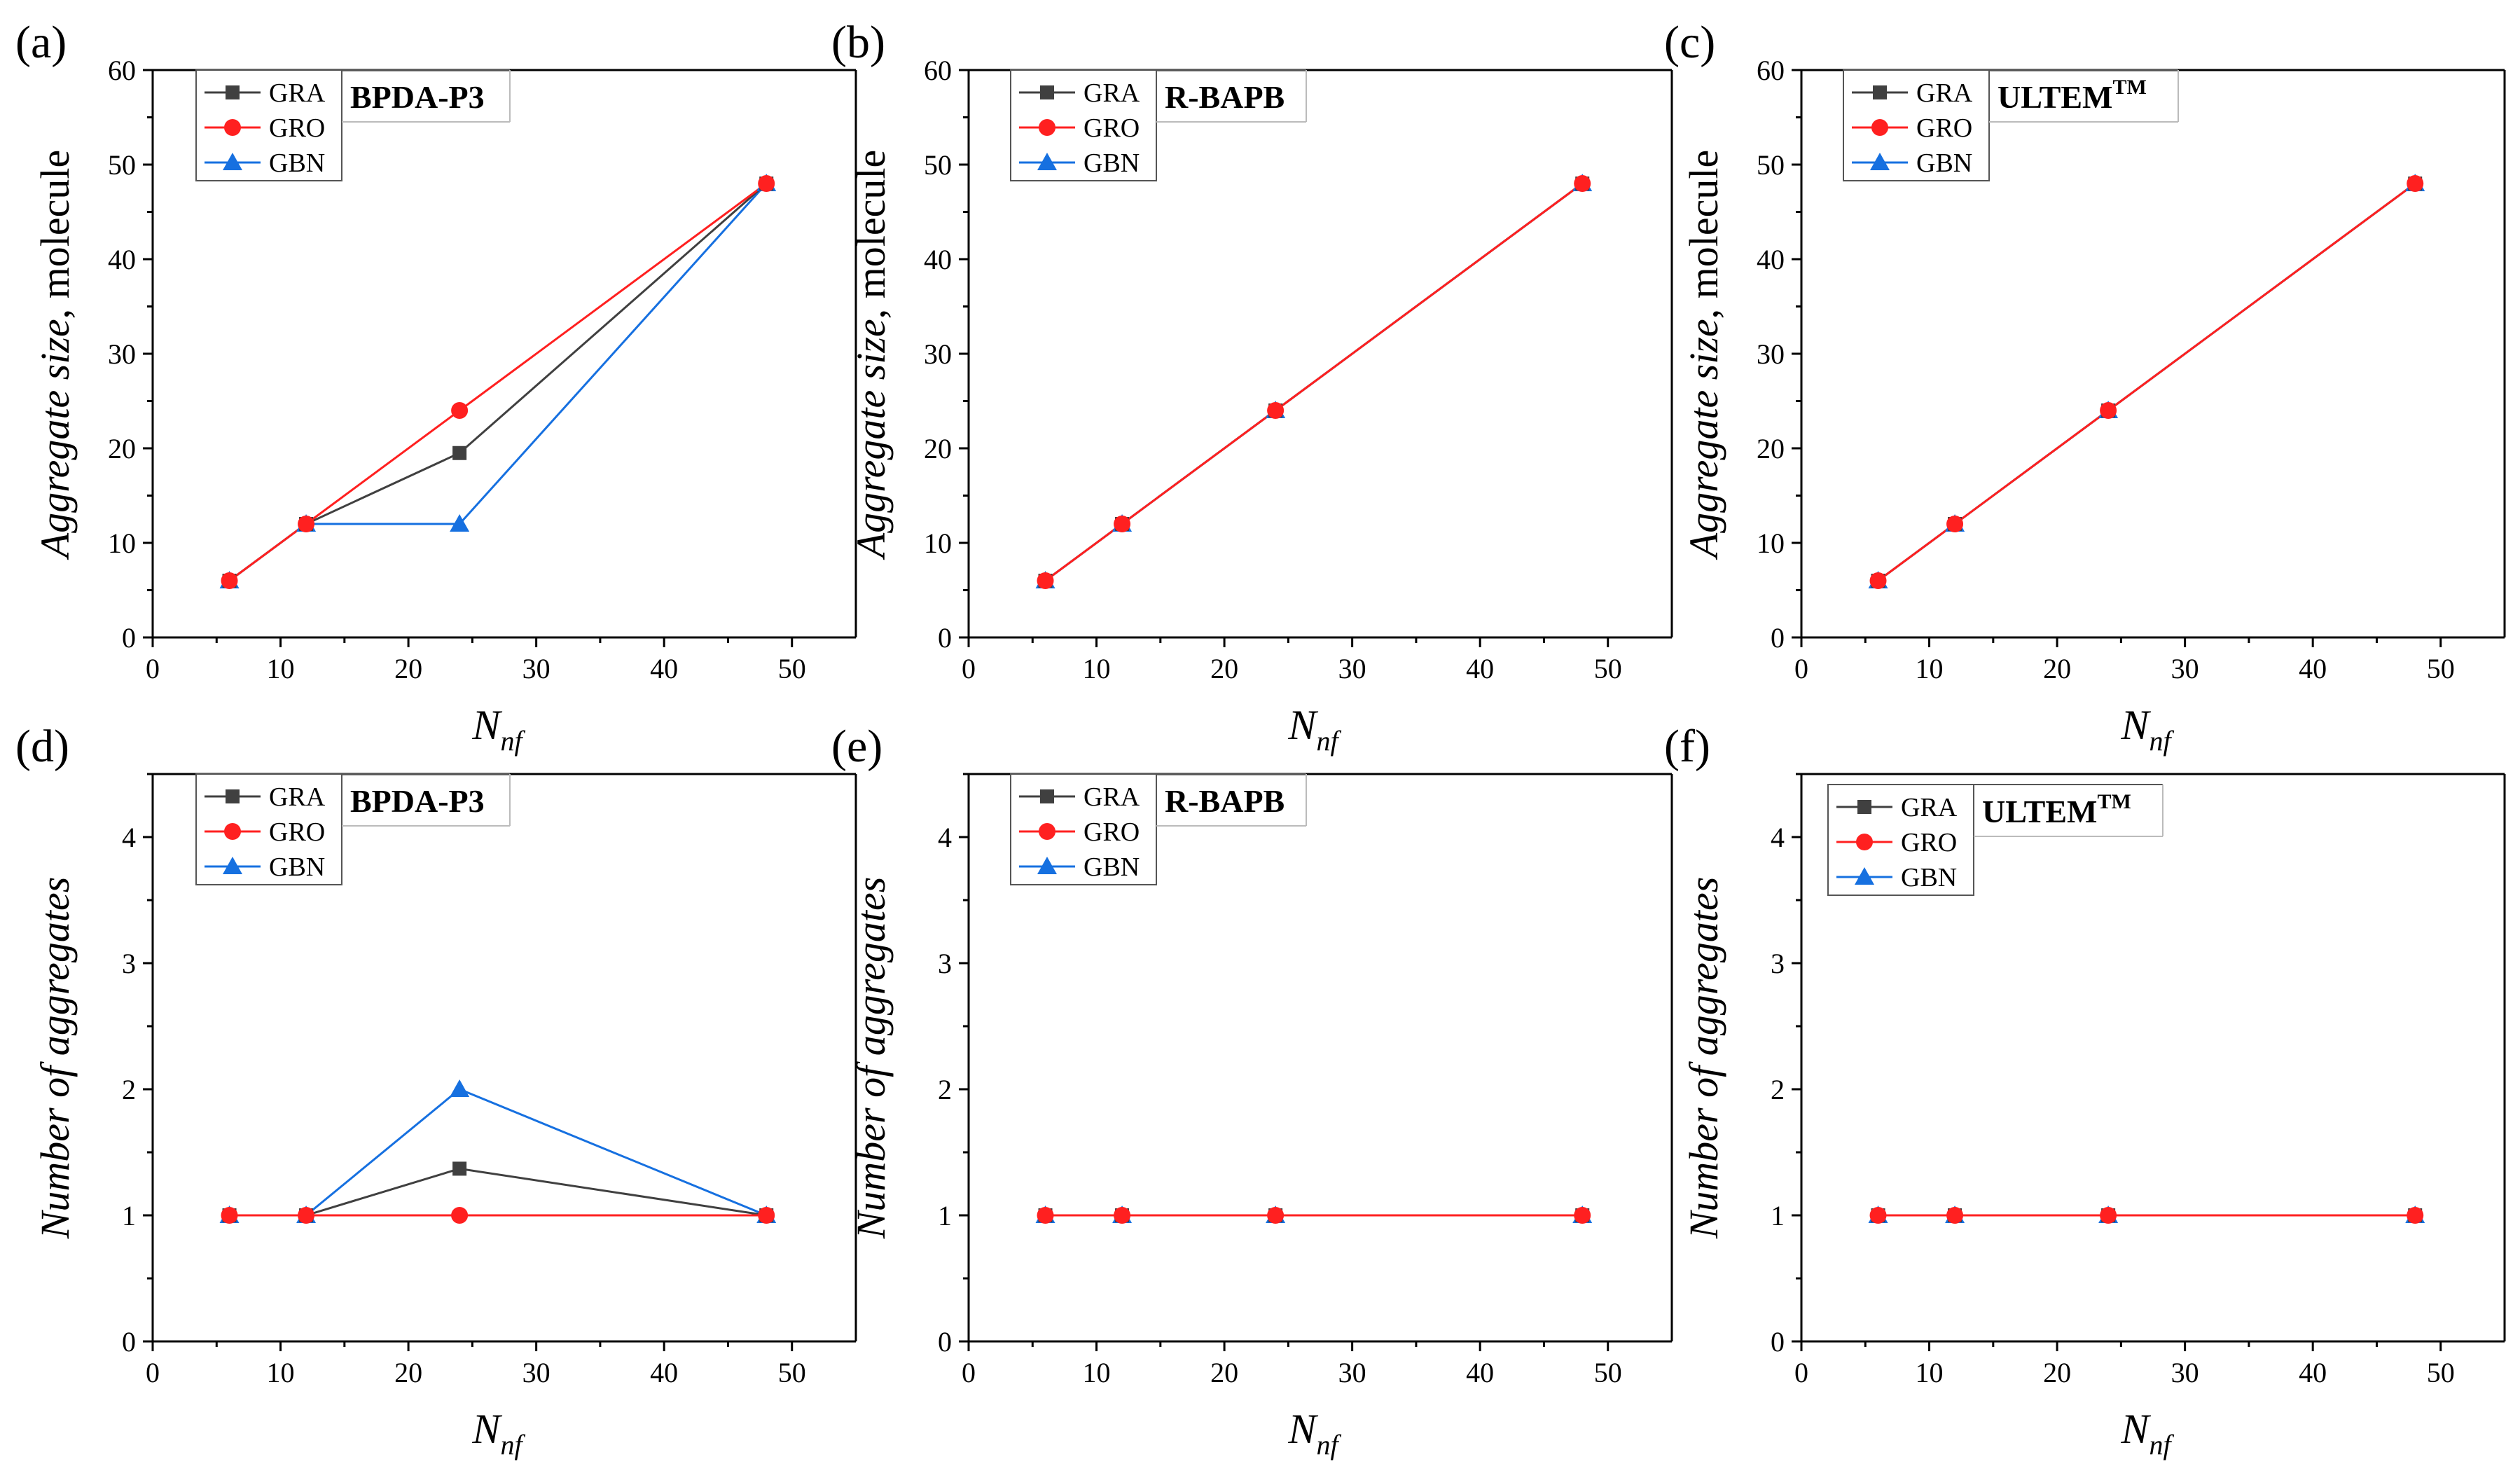 Image resolution: width=2520 pixels, height=1464 pixels. I want to click on y-tick-label: 10, so click(938, 543).